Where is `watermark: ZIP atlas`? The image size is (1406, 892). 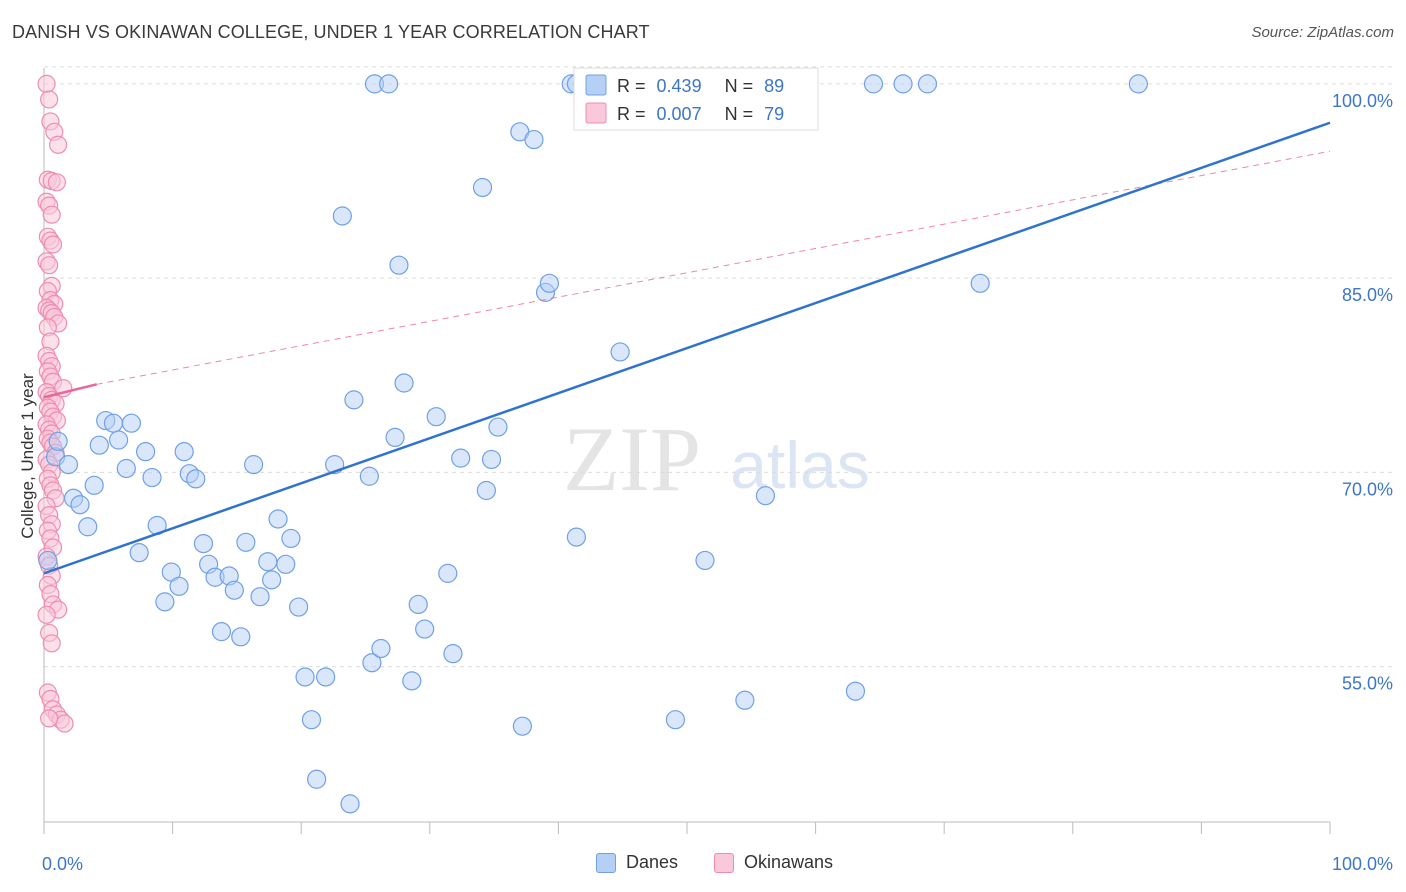
watermark: ZIP atlas is located at coordinates (716, 459).